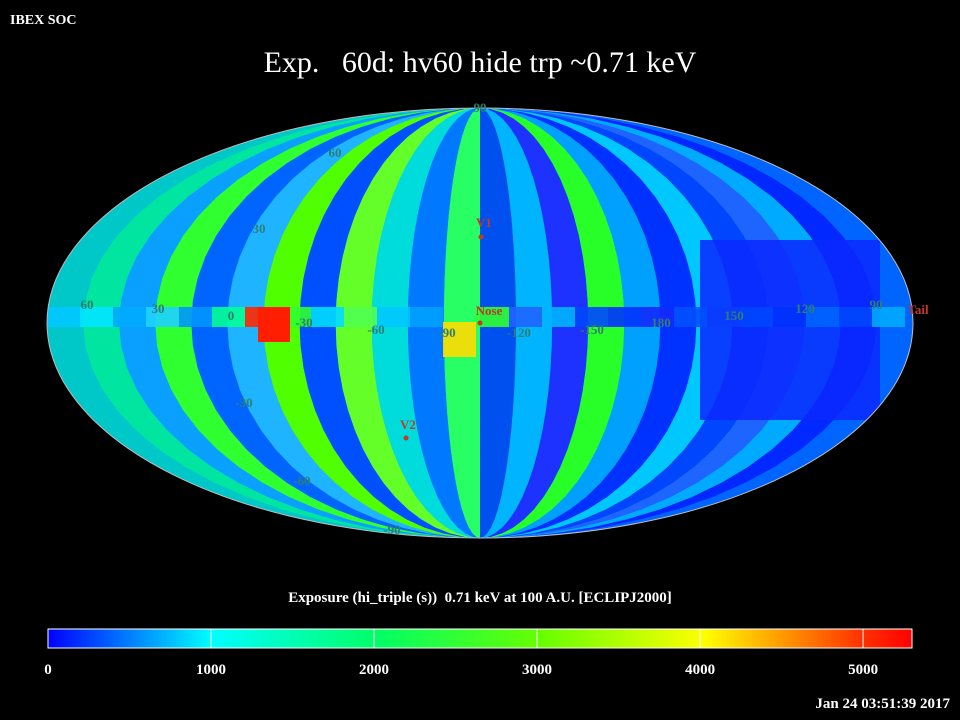 This screenshot has height=720, width=960. Describe the element at coordinates (158, 308) in the screenshot. I see `lon-label: 30` at that location.